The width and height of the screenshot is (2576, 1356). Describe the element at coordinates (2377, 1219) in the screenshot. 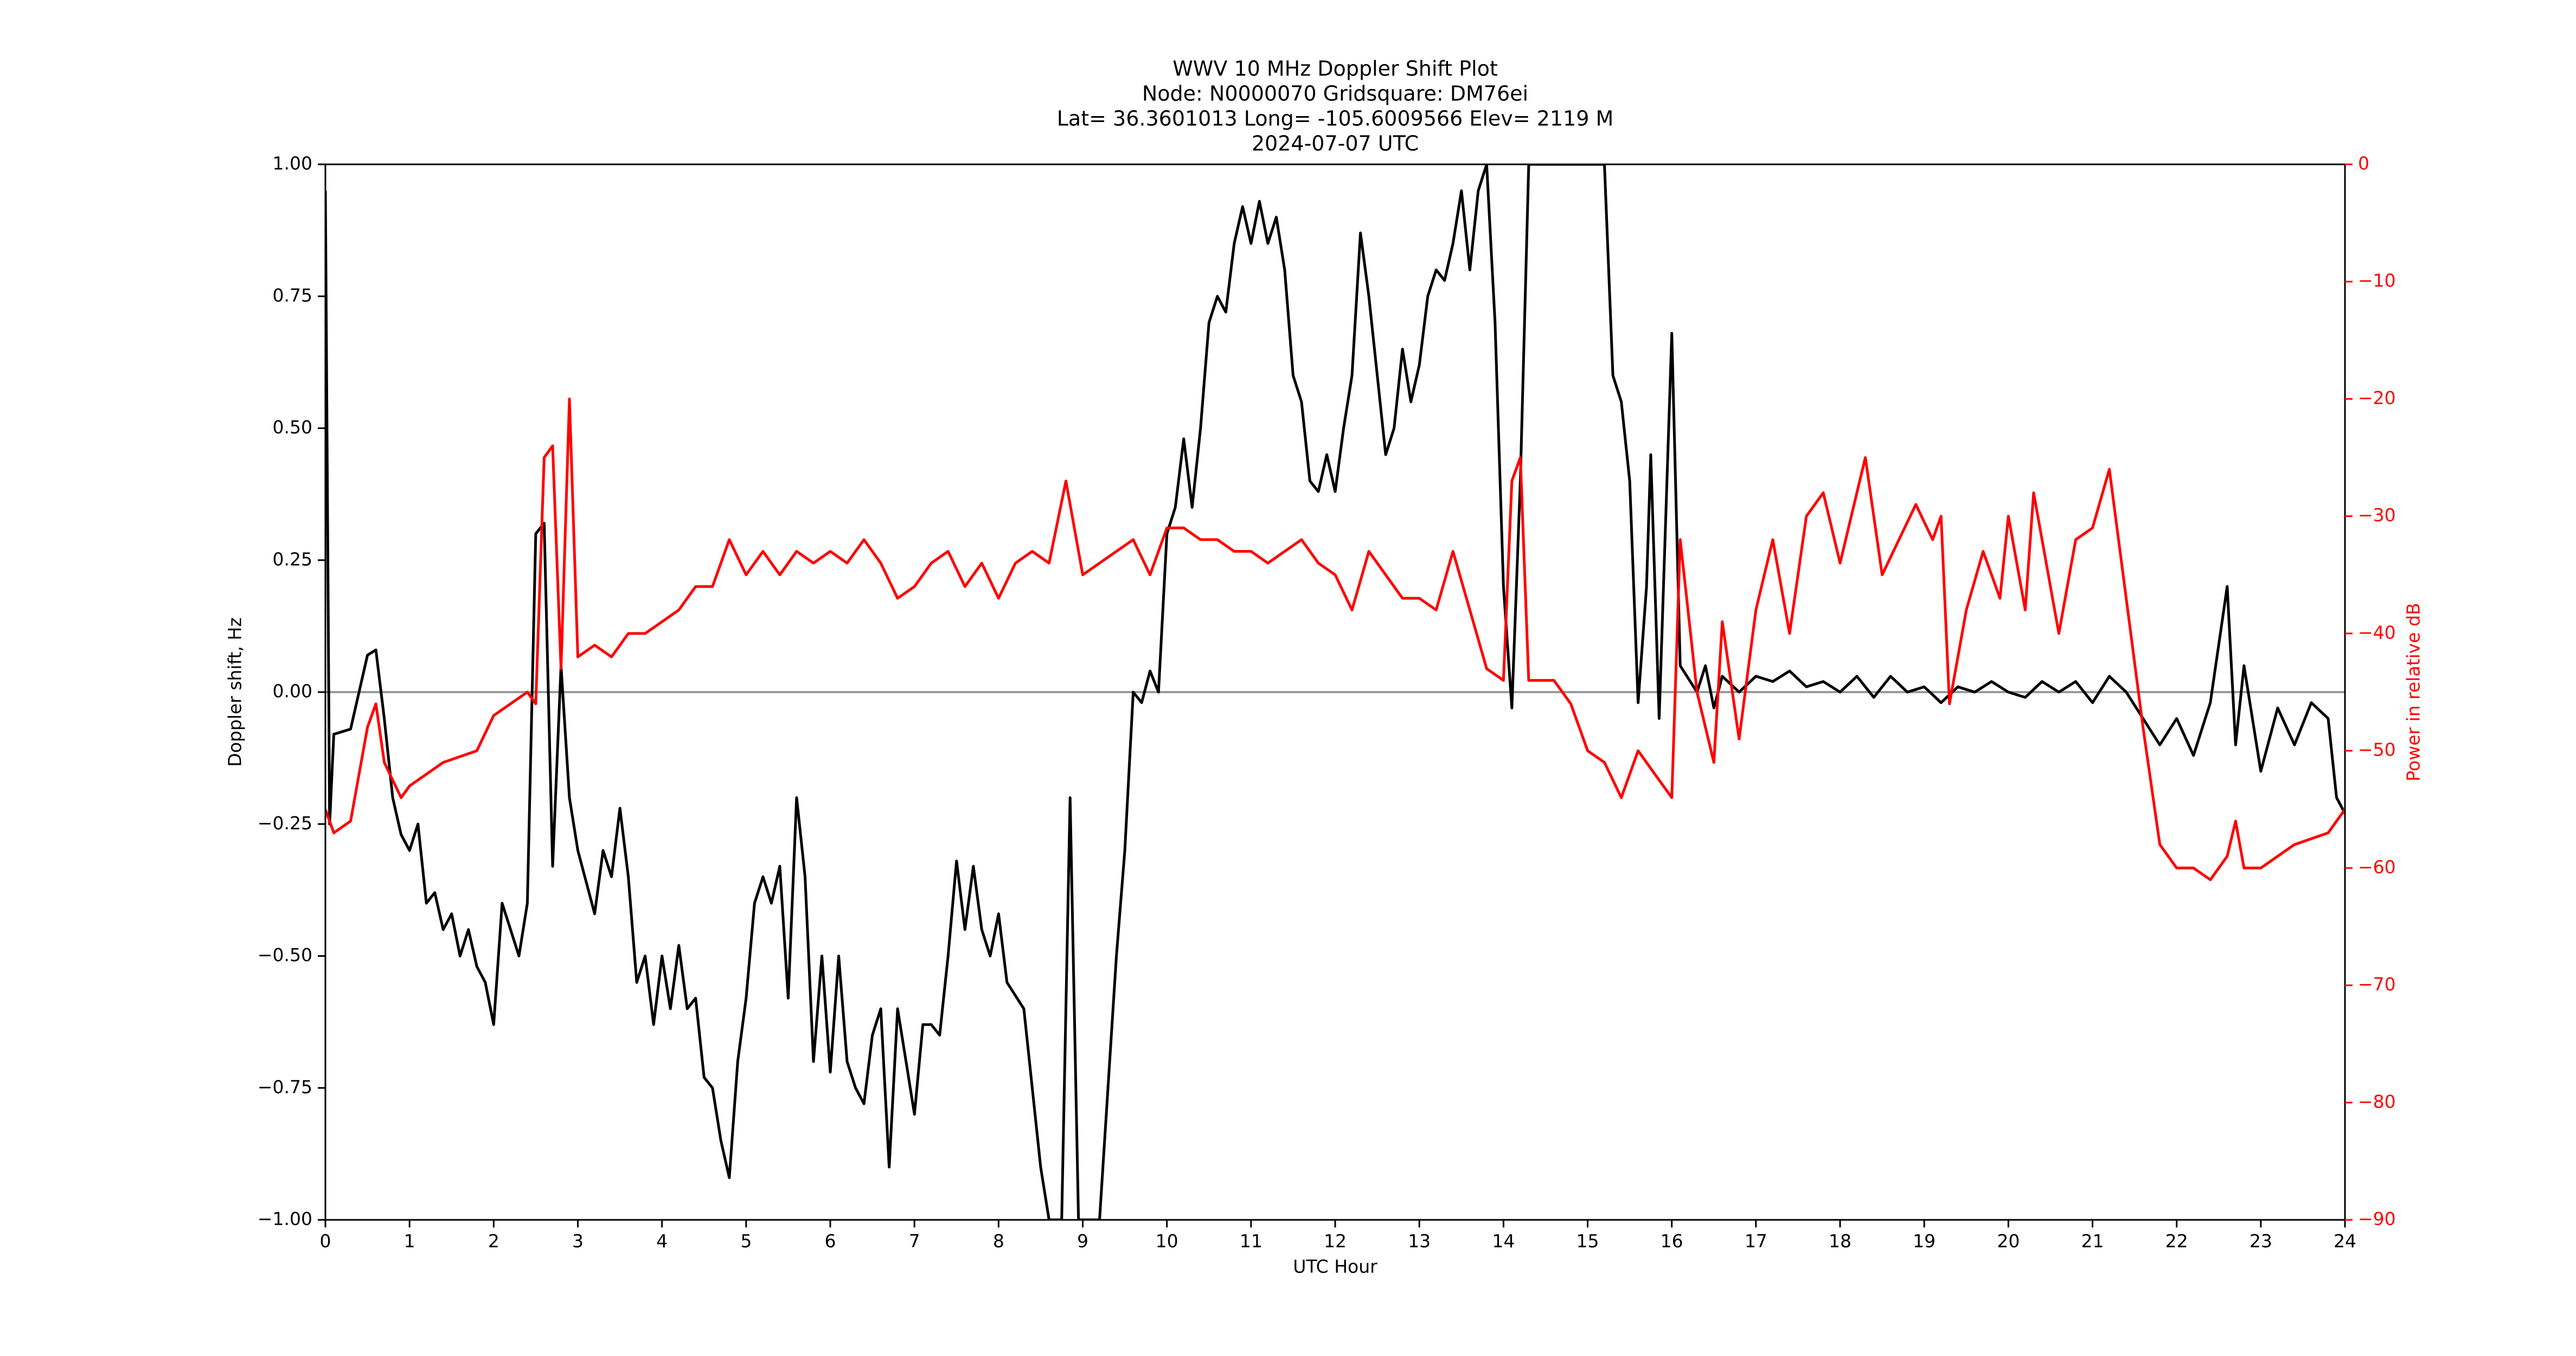

I see `y2-tick-label: −90` at that location.